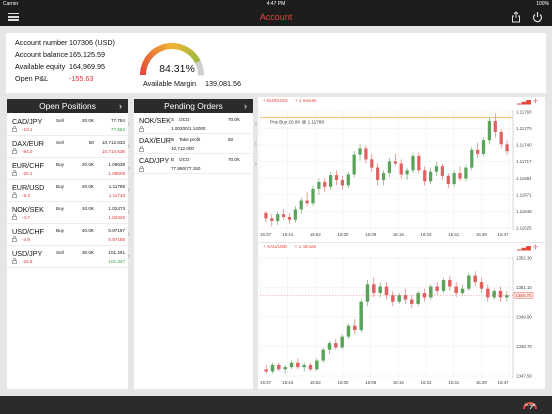 The height and width of the screenshot is (414, 552). I want to click on order-row: CAD/JPY B OCO 70.0K 77.950/77.150 ›, so click(195, 164).